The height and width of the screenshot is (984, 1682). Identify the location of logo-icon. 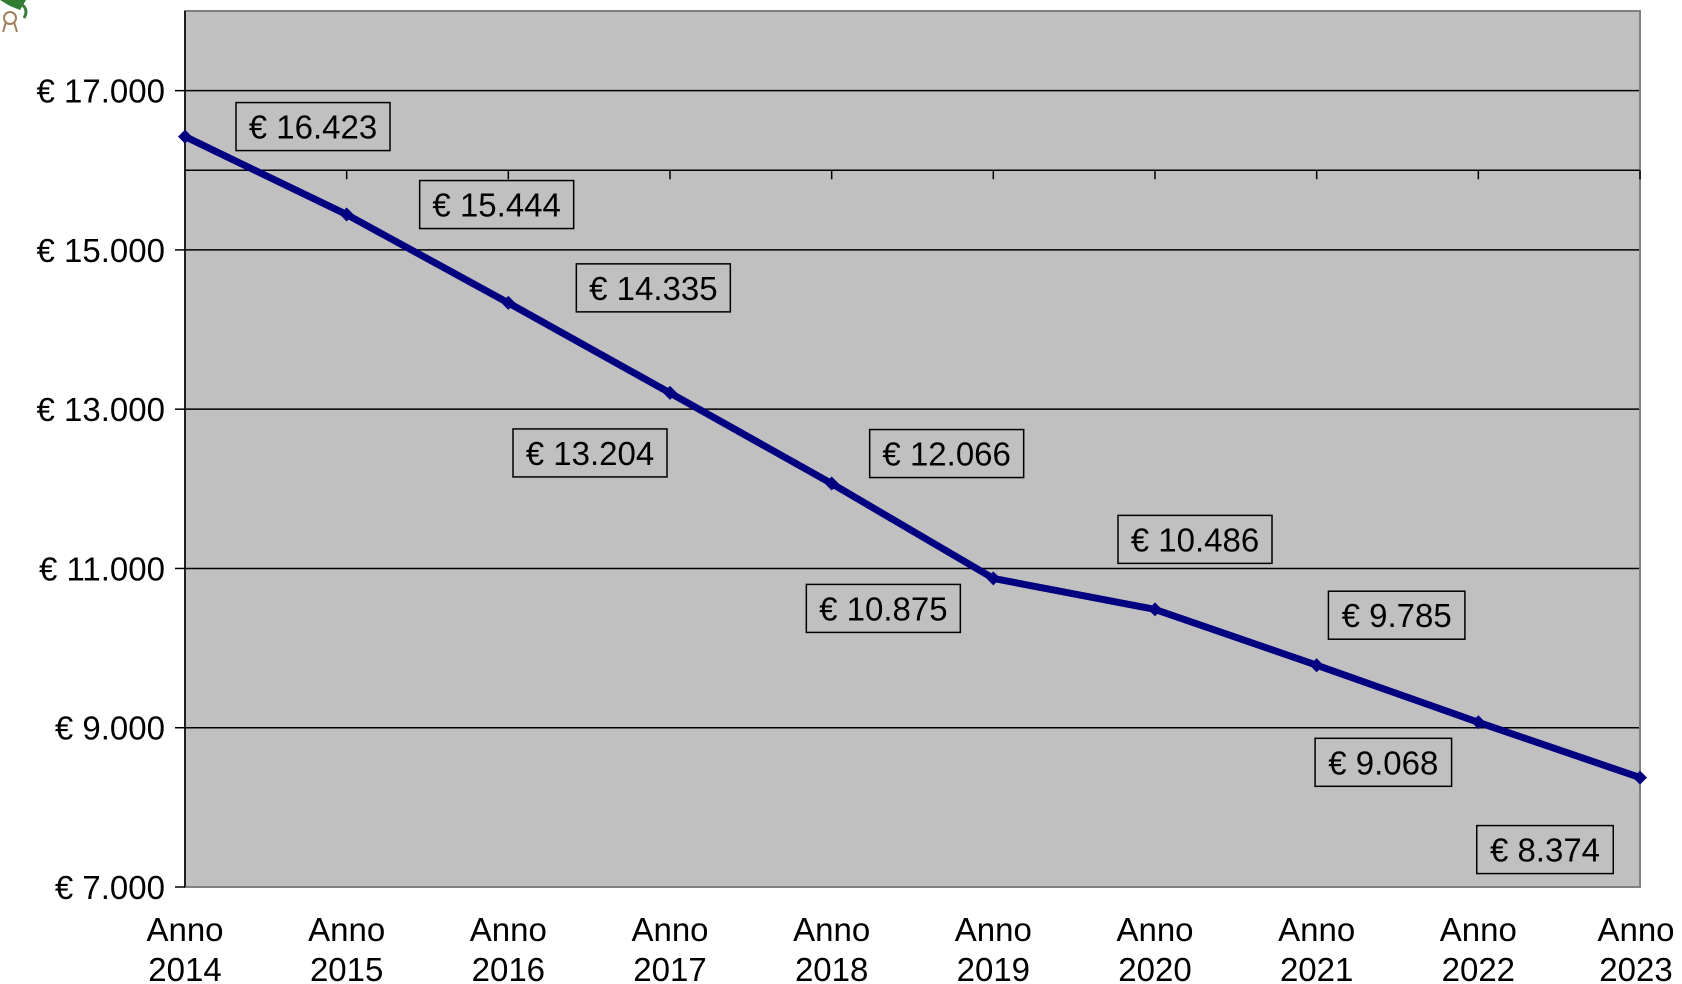
(14, 16).